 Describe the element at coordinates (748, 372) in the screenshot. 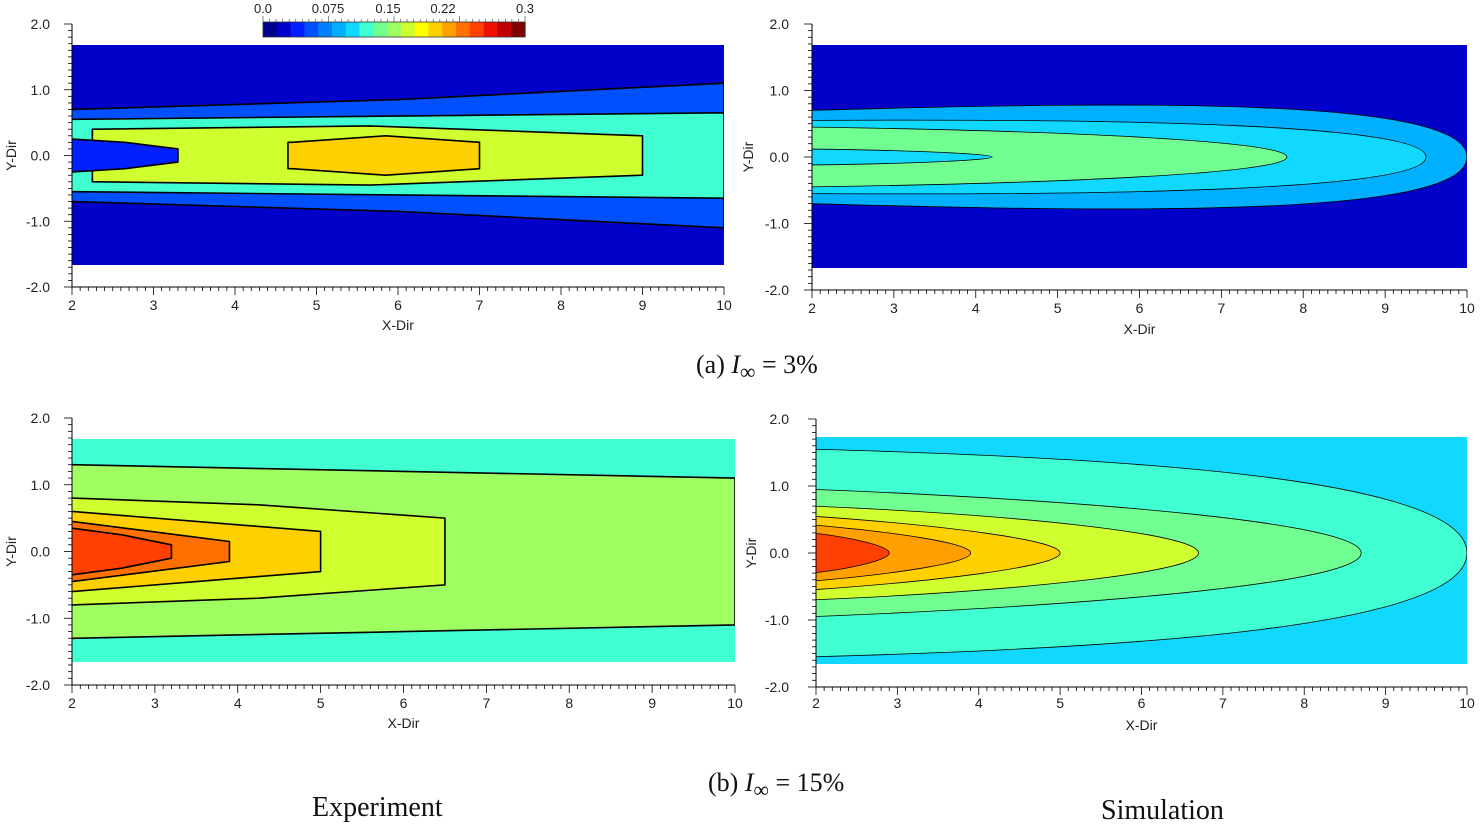

I see `caption-a-sub: ∞` at that location.